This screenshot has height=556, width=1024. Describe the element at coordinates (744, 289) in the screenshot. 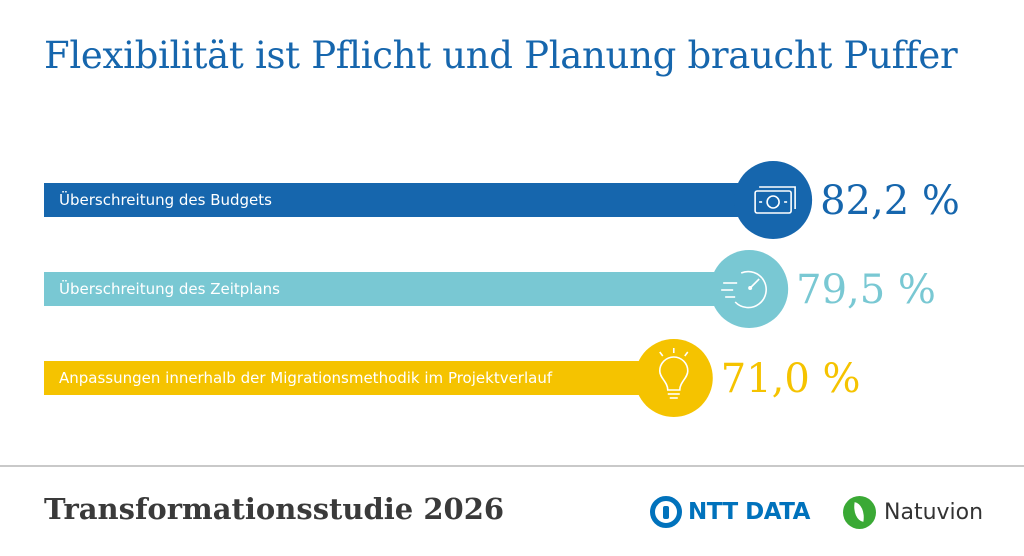

I see `stopwatch-icon` at that location.